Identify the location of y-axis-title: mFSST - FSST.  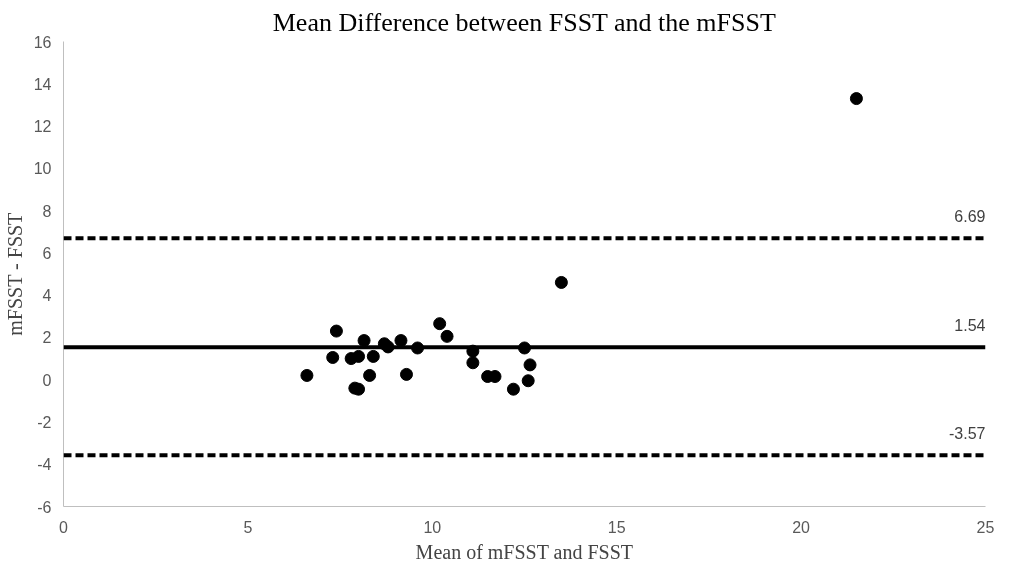
(14, 274).